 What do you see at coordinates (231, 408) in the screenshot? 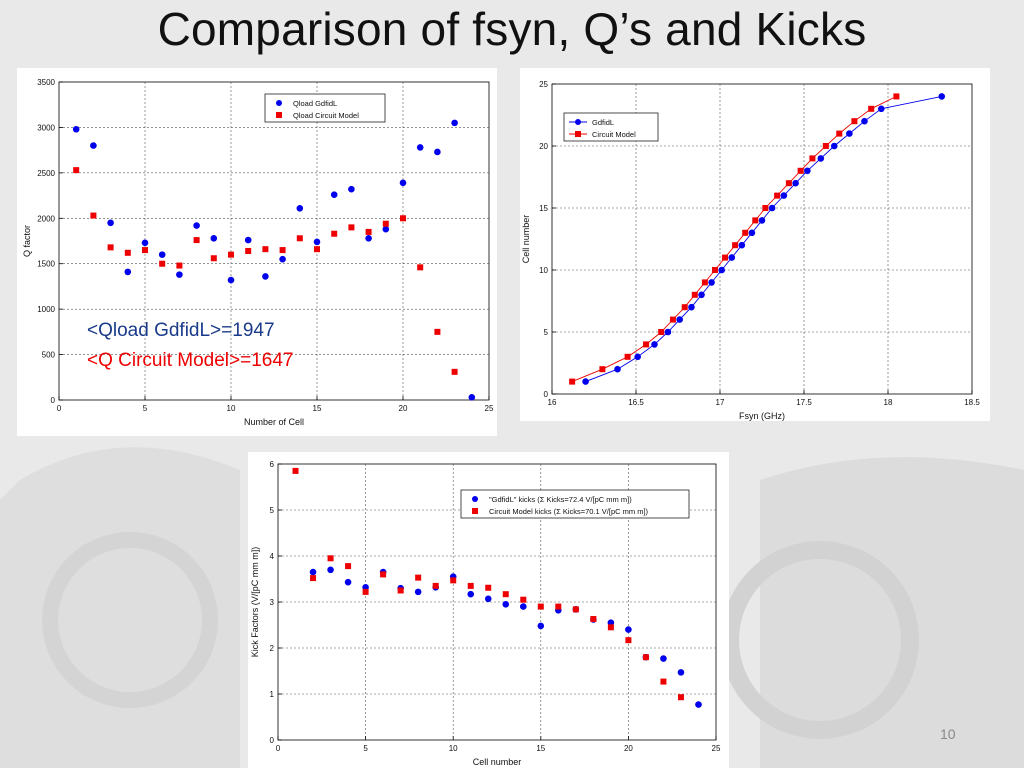
I see `x-tick-label: 10` at bounding box center [231, 408].